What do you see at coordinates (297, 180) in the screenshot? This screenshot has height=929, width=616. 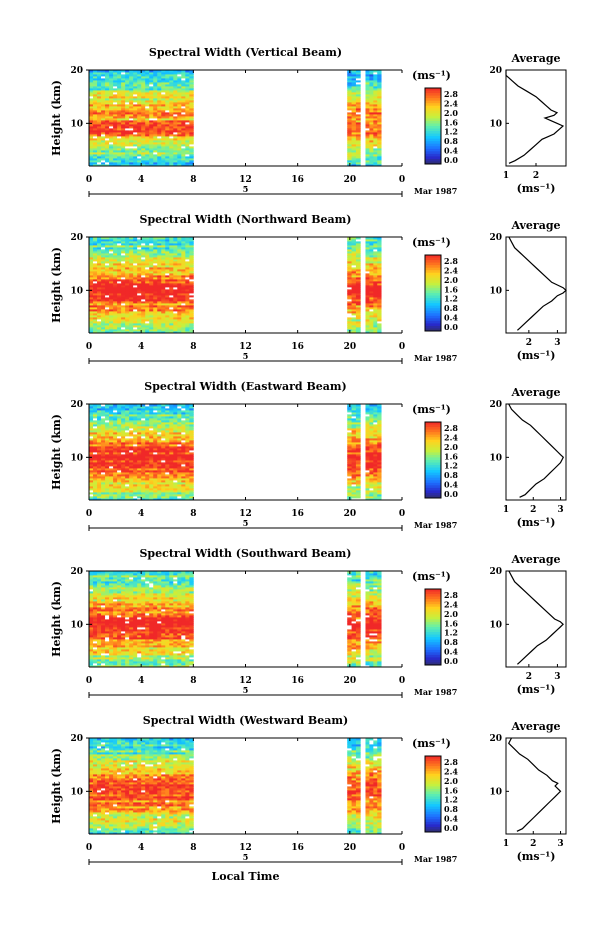 I see `x-tick-label: 16` at bounding box center [297, 180].